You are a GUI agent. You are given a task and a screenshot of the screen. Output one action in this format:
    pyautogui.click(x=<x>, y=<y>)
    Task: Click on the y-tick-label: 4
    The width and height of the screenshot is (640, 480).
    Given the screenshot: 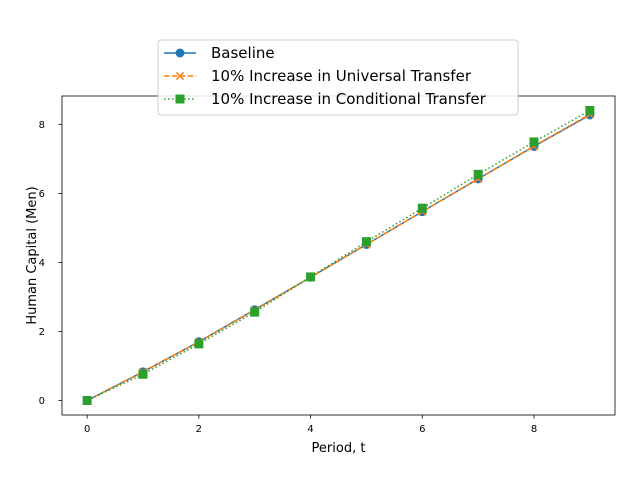 What is the action you would take?
    pyautogui.click(x=42, y=263)
    